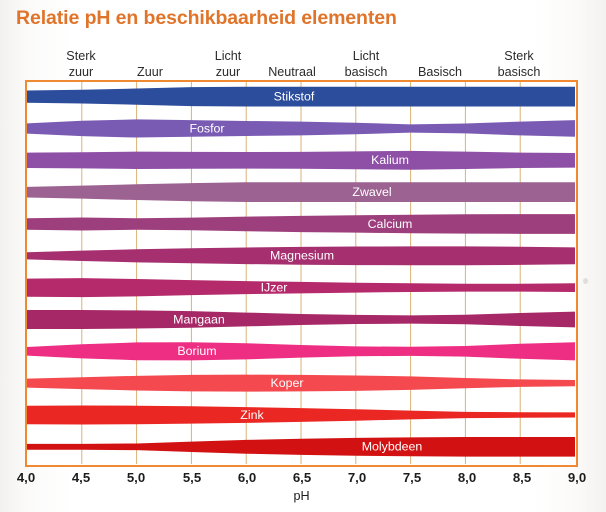 Image resolution: width=606 pixels, height=512 pixels. Describe the element at coordinates (390, 160) in the screenshot. I see `band-label-kalium: Kalium` at that location.